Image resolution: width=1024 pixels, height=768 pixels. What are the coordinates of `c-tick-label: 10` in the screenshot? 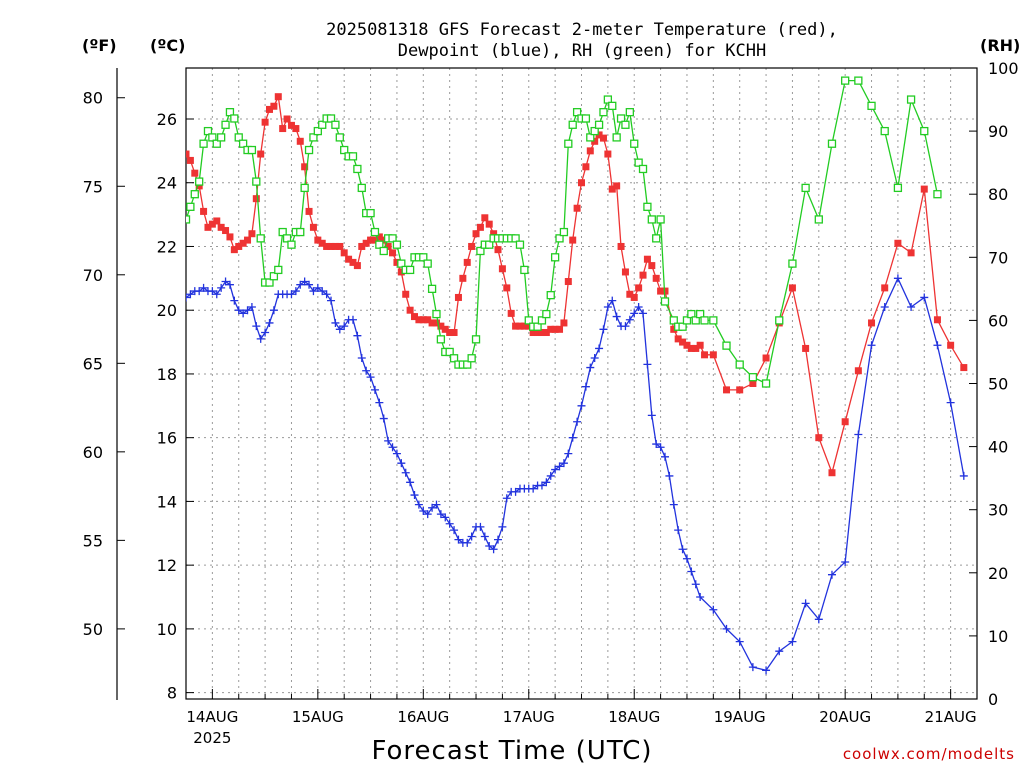 It's located at (167, 629).